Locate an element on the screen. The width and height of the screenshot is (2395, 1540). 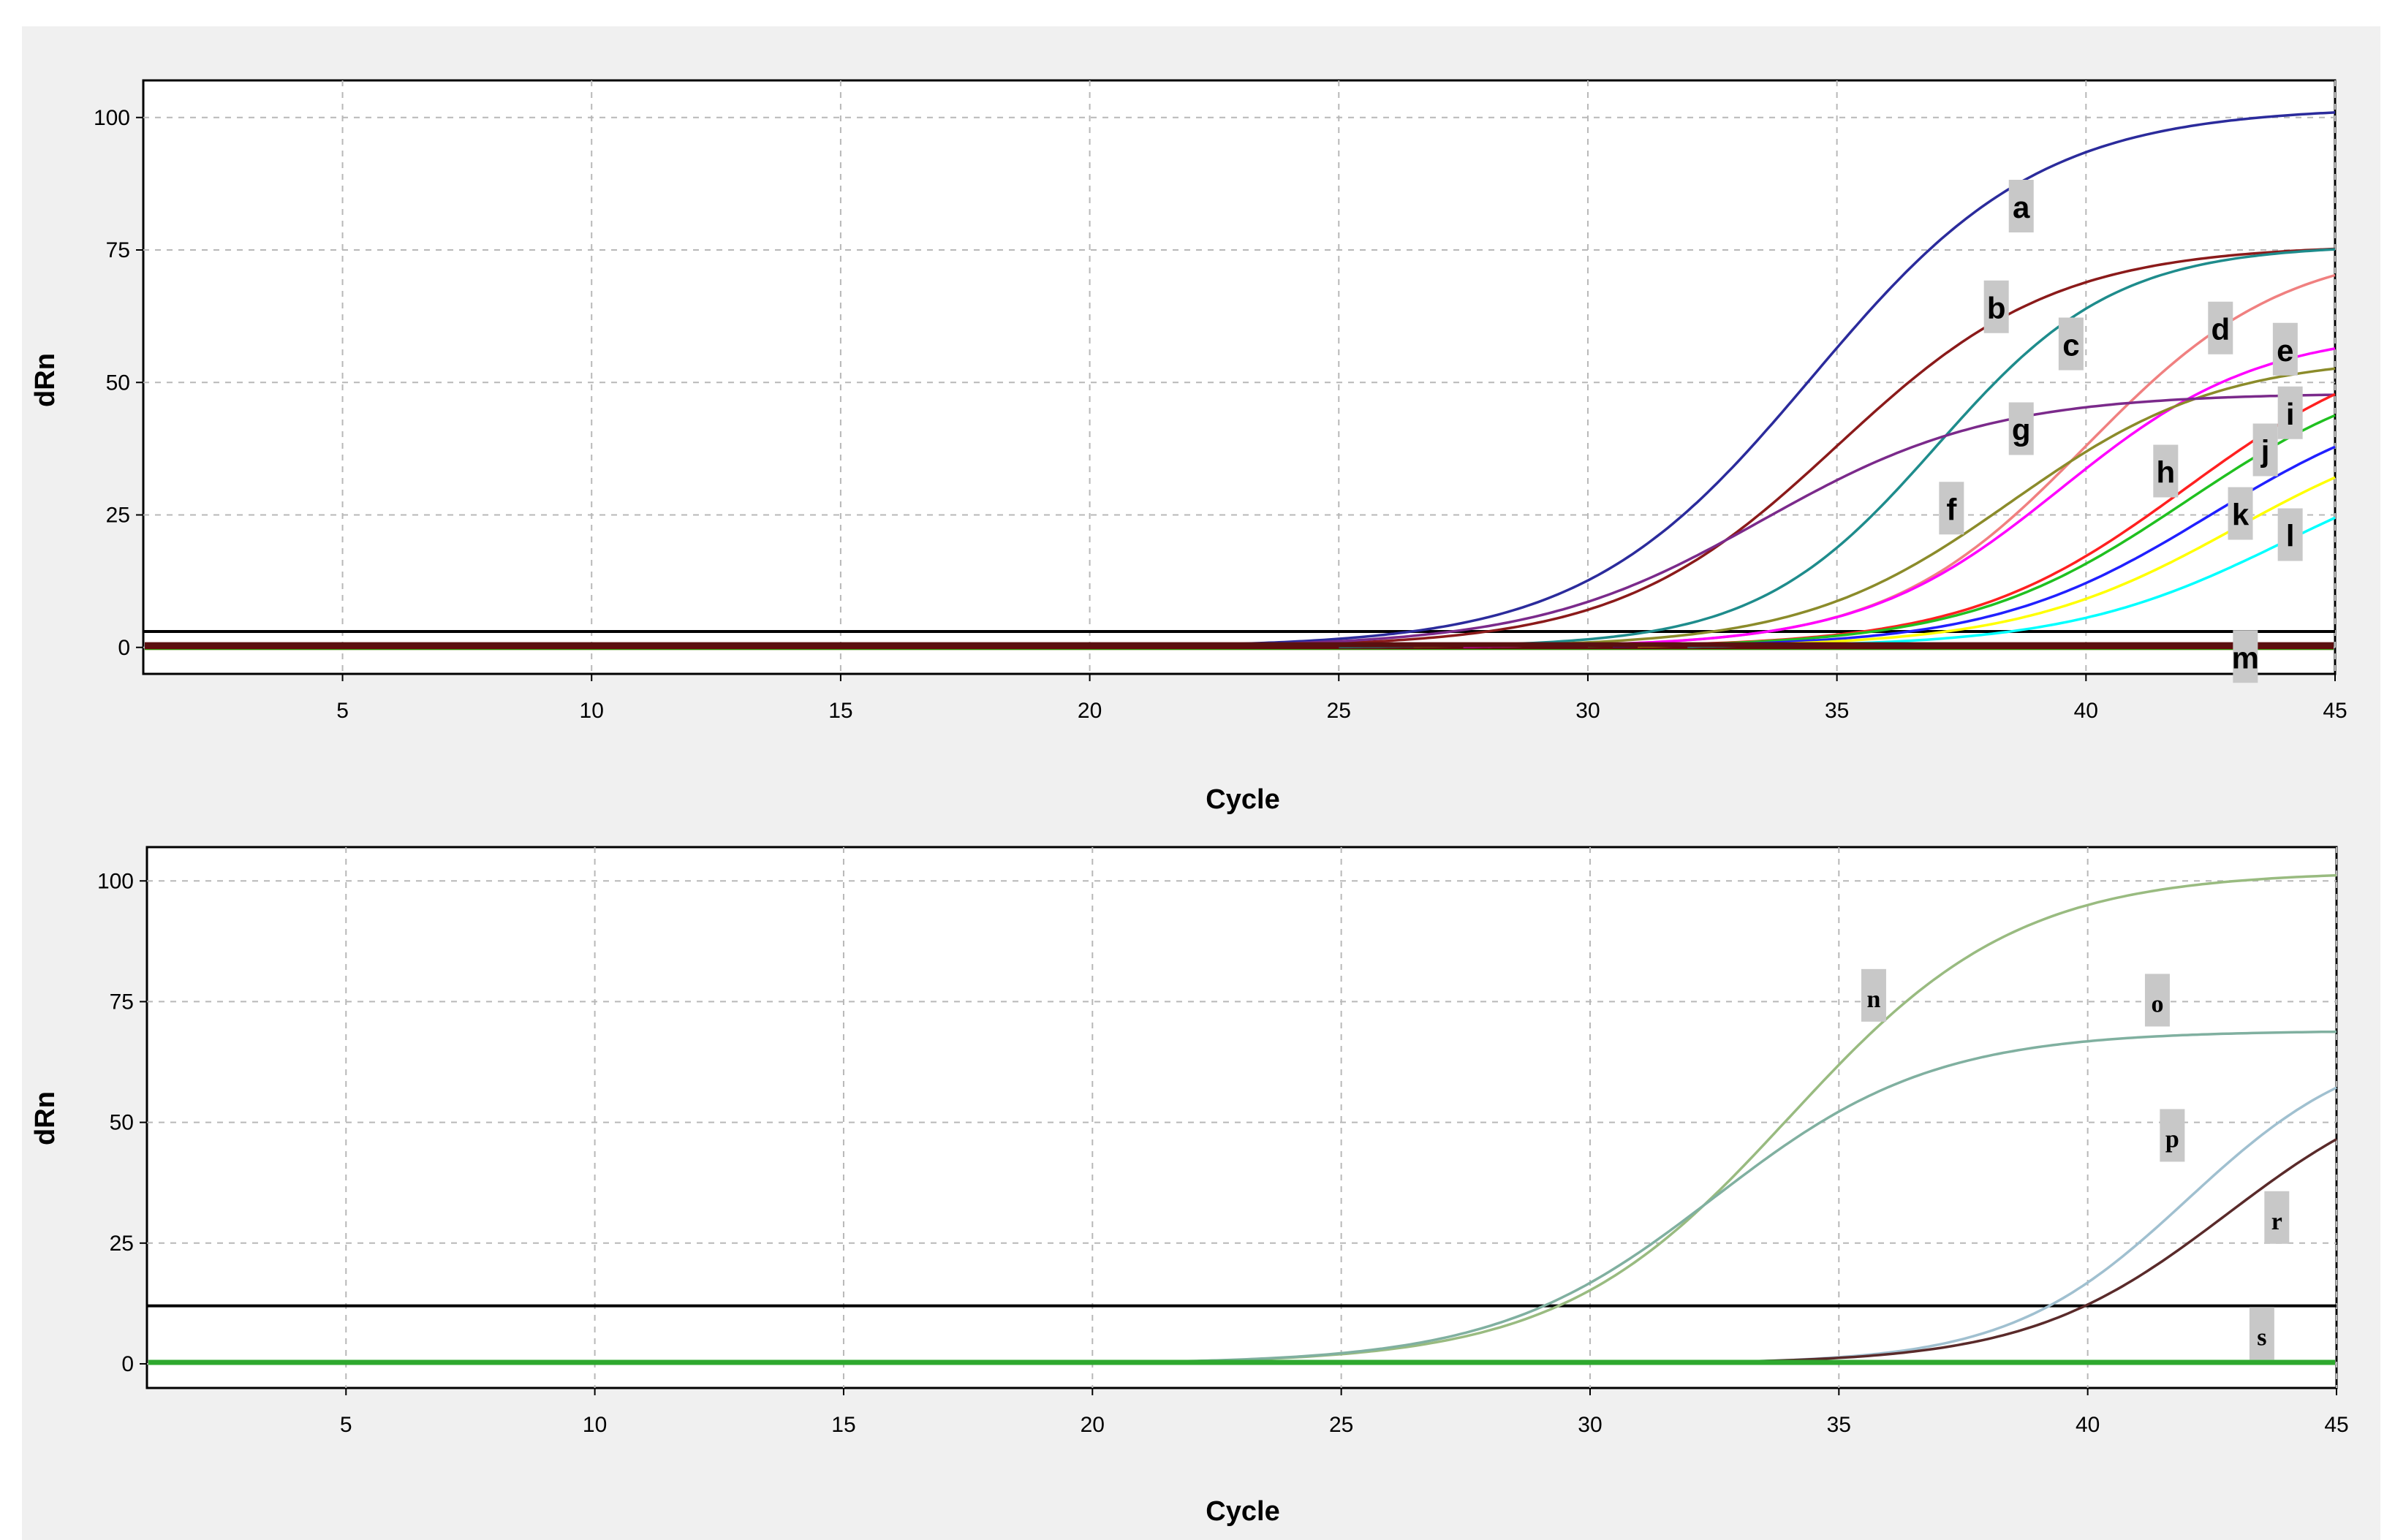
series-label-o: o is located at coordinates (2157, 1003).